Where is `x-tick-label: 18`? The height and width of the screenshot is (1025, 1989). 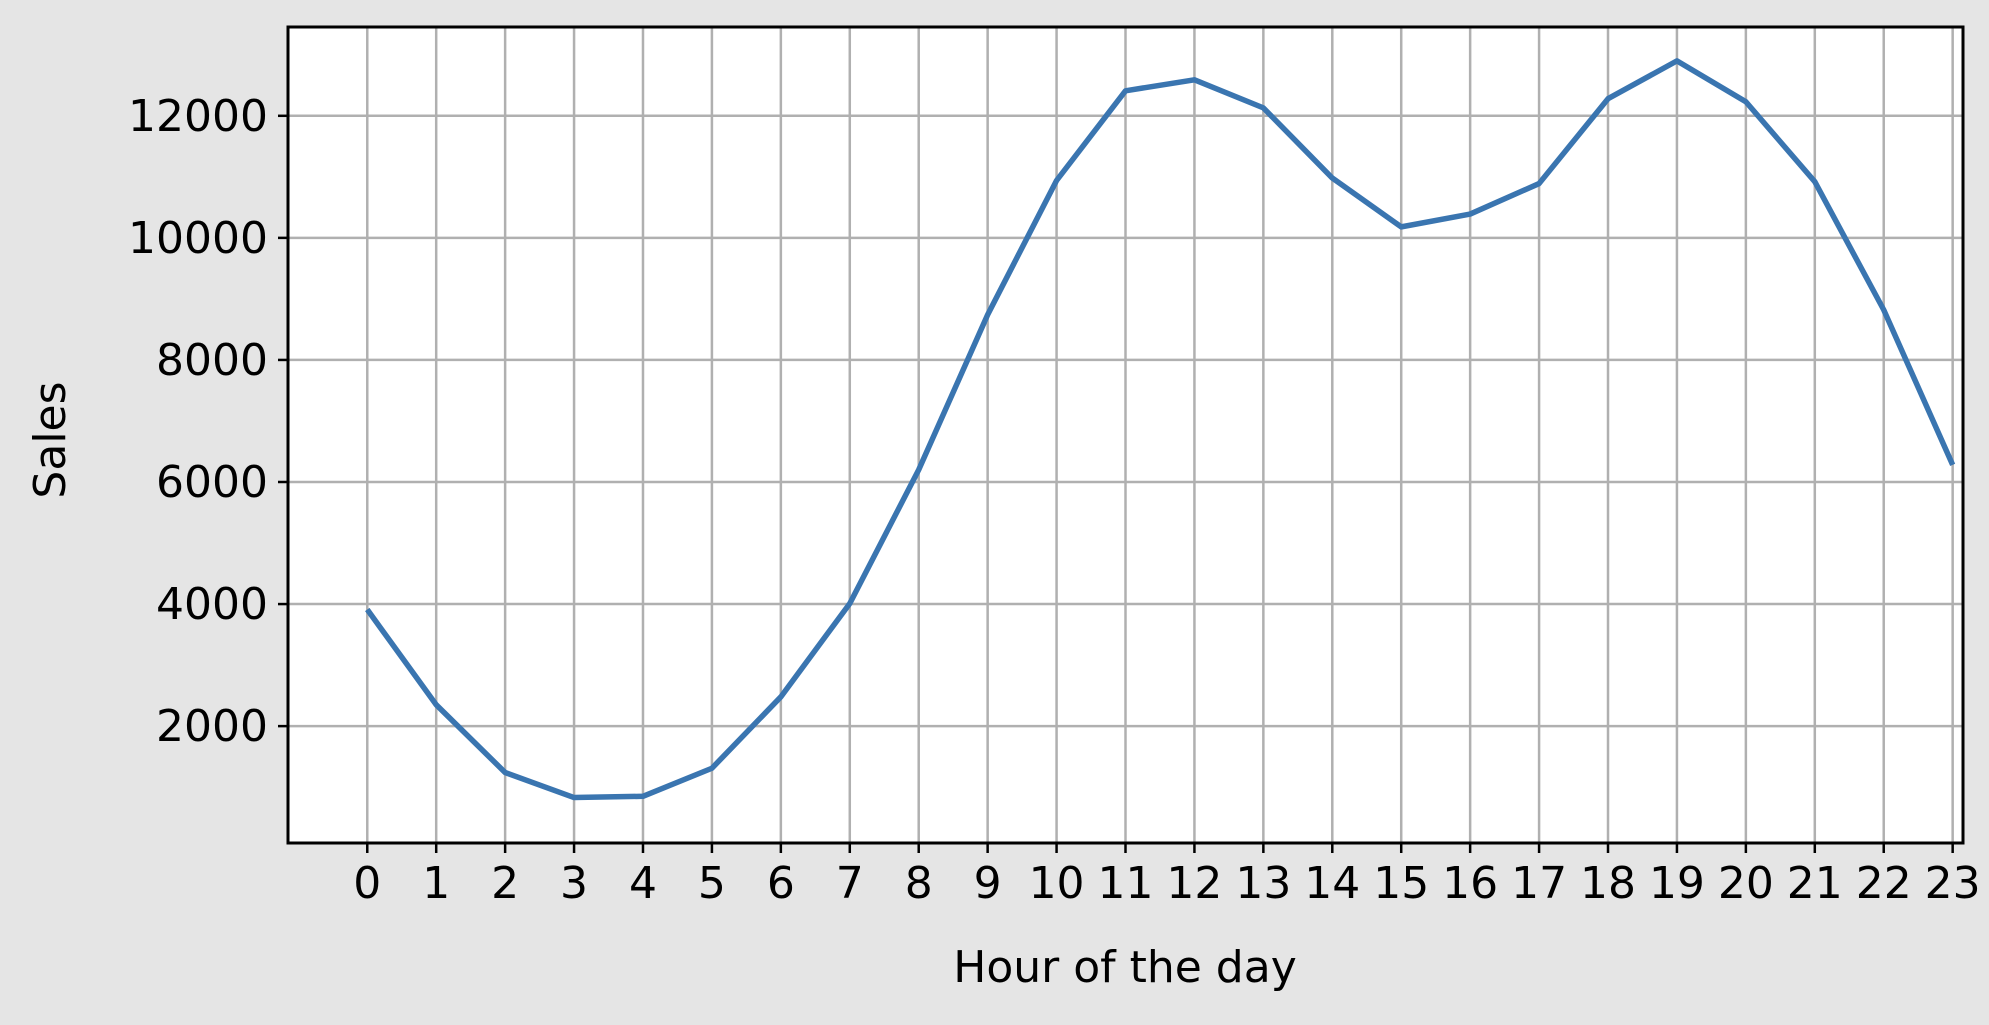 x-tick-label: 18 is located at coordinates (1608, 883).